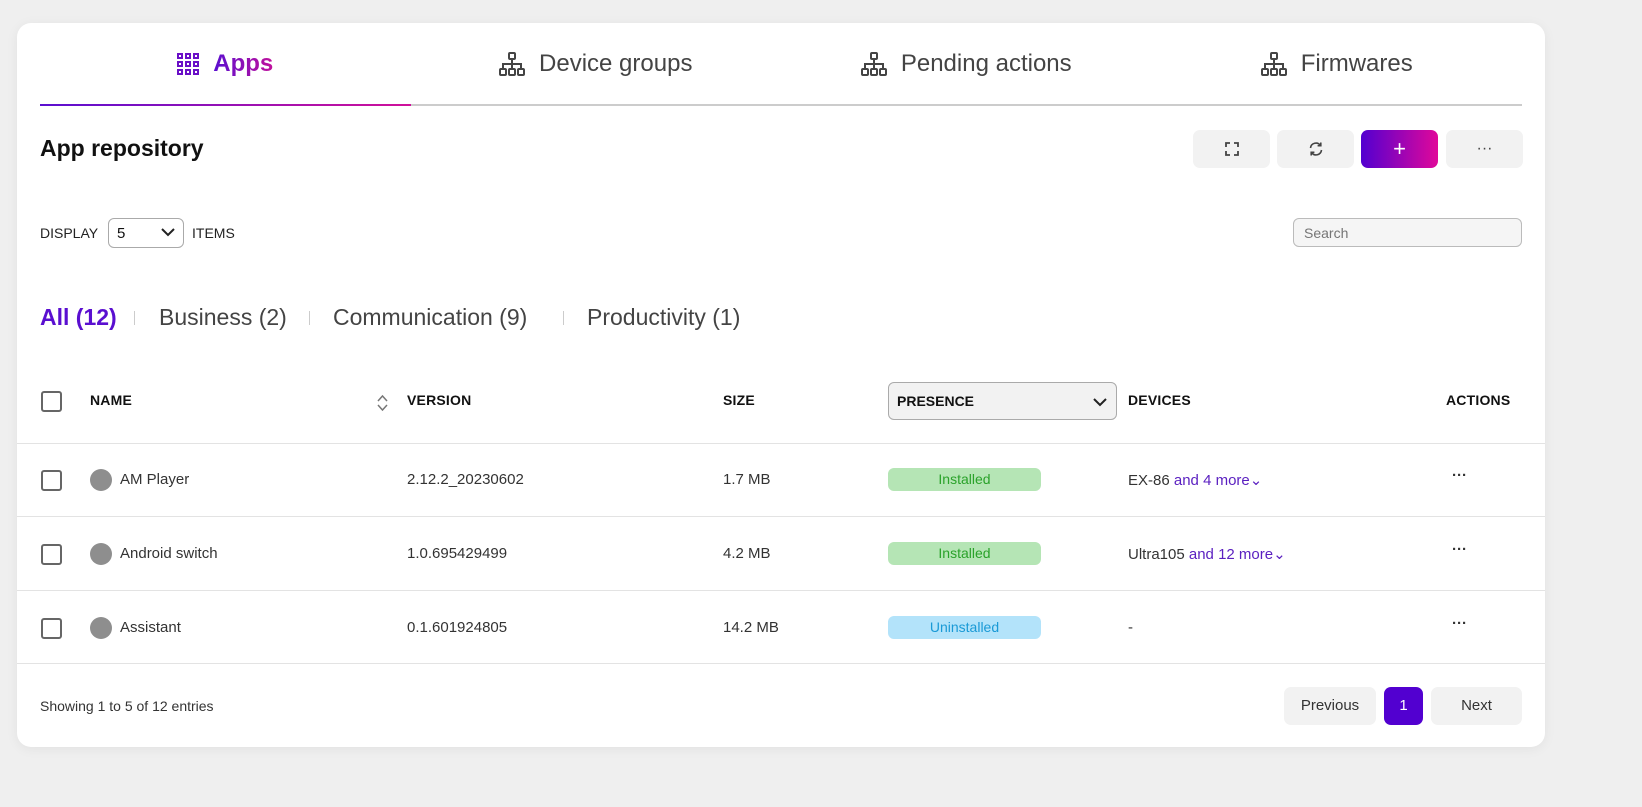  I want to click on tab-pending-actions: Pending actions, so click(966, 63).